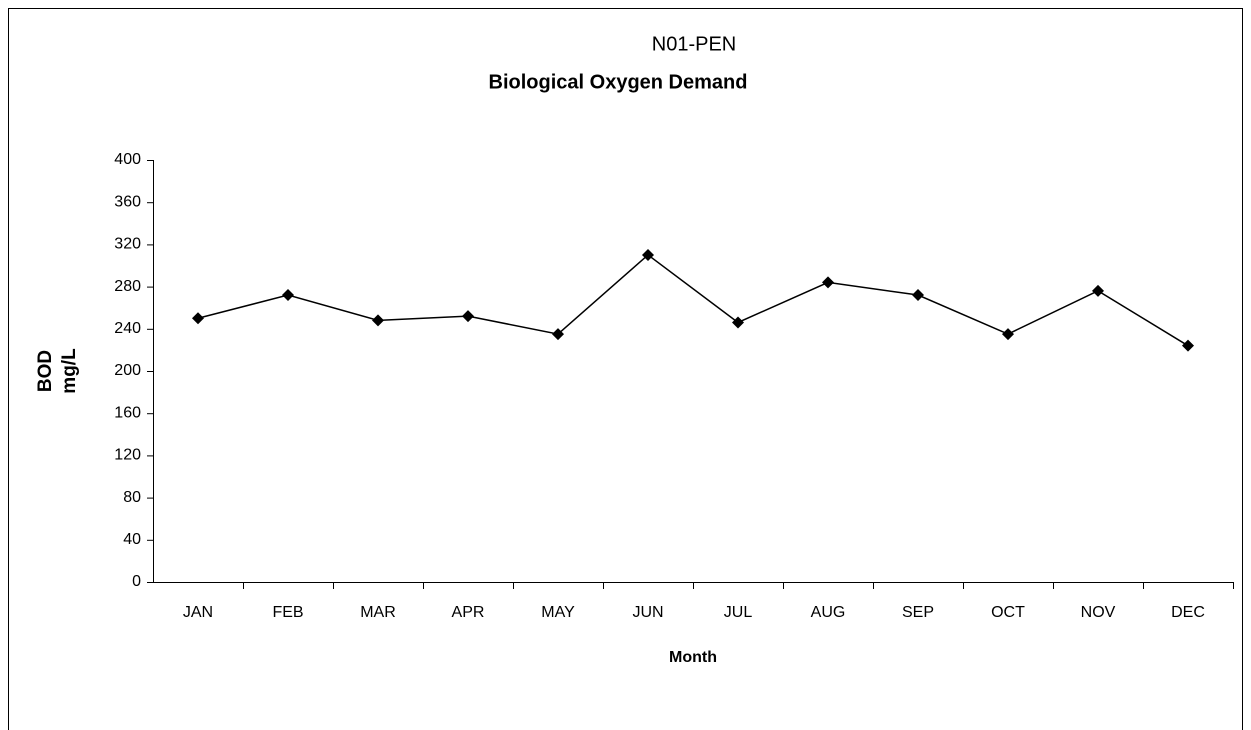  I want to click on x-tick-label: DEC, so click(1188, 612).